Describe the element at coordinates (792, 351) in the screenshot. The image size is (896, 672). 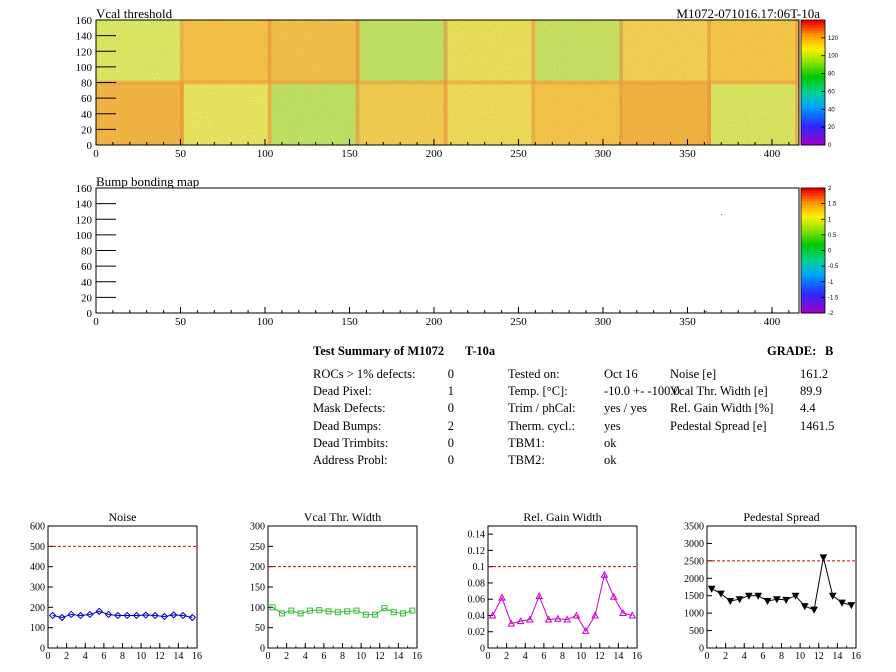
I see `grade-label: GRADE:` at that location.